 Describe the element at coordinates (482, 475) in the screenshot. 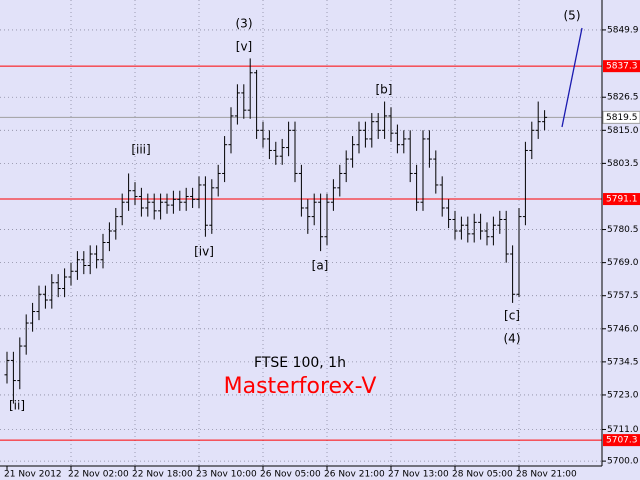

I see `x-tick-label: 28 Nov 05:00` at that location.